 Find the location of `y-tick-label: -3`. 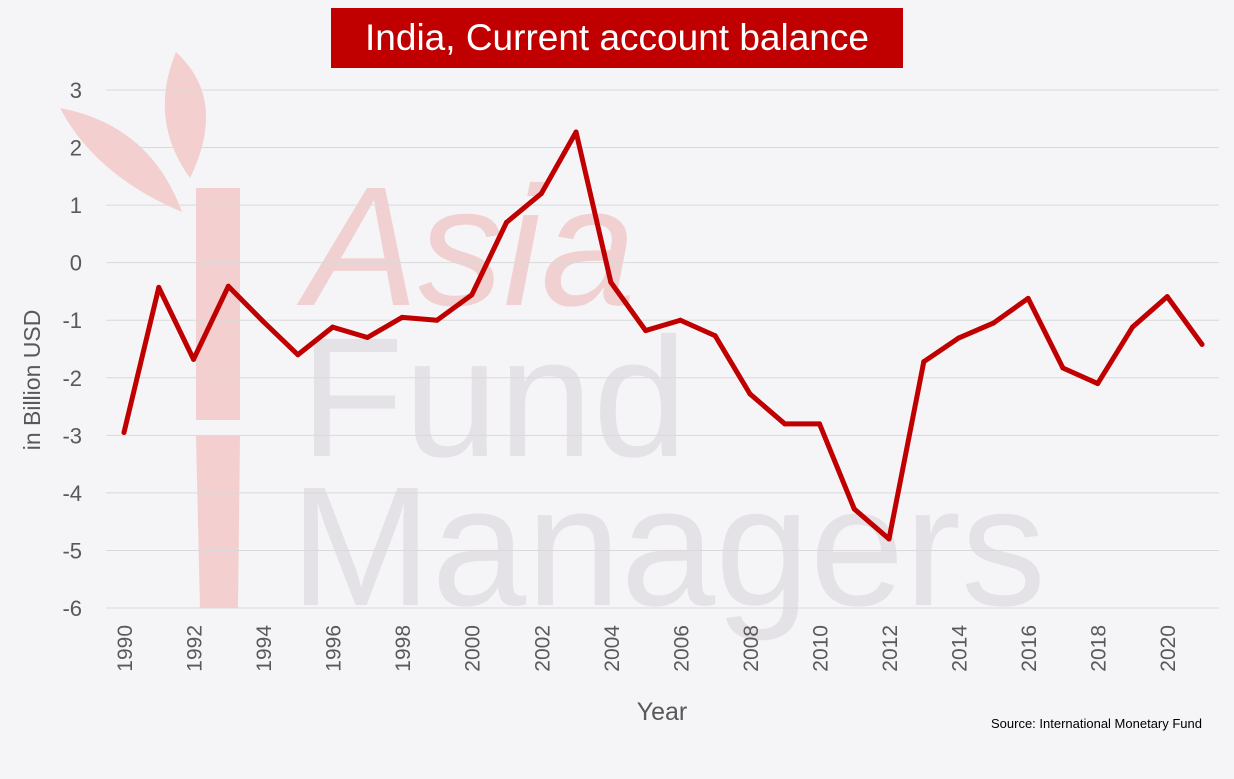

y-tick-label: -3 is located at coordinates (72, 435).